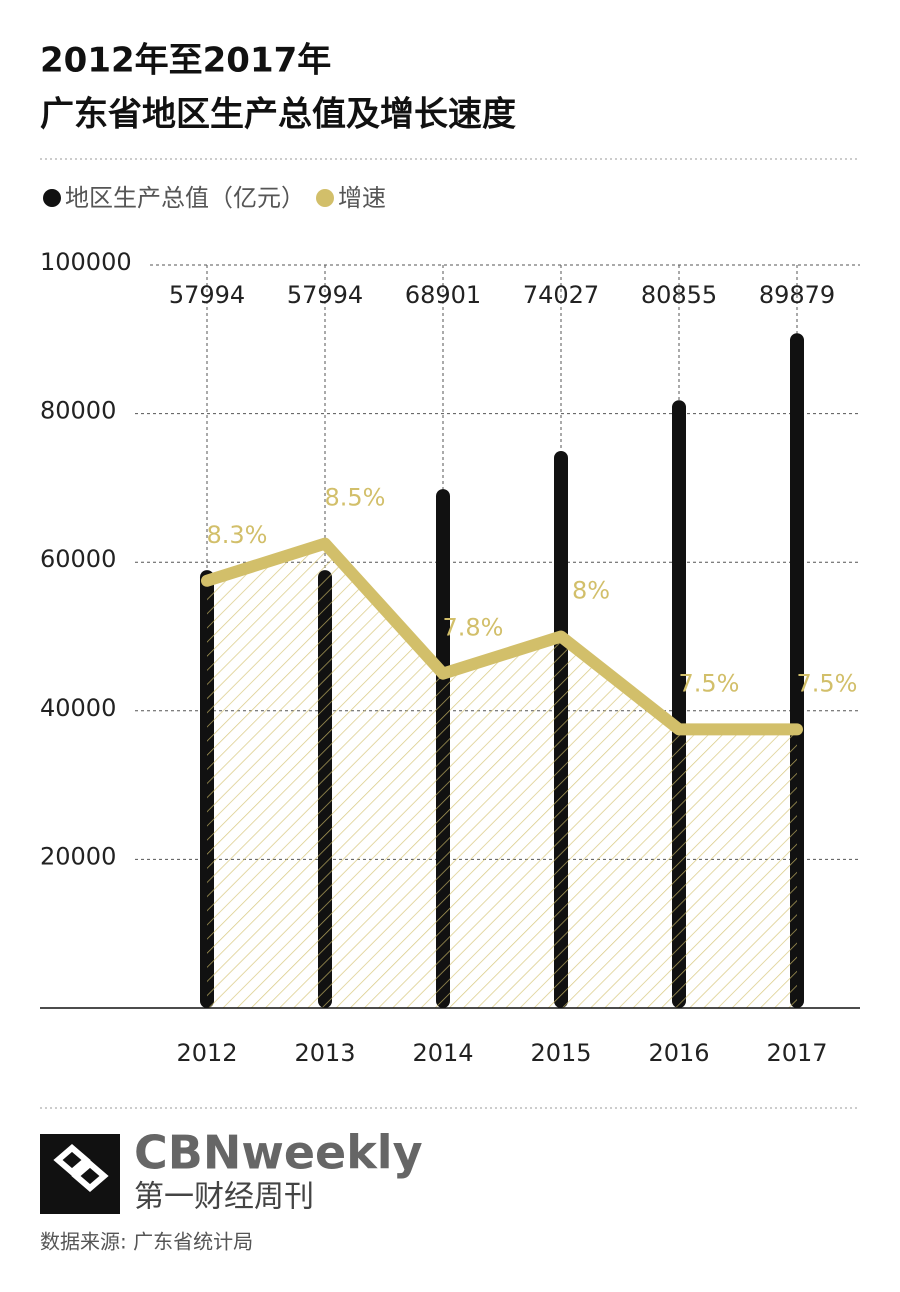 Image resolution: width=900 pixels, height=1292 pixels. Describe the element at coordinates (442, 1053) in the screenshot. I see `x-tick-label: 2014` at that location.